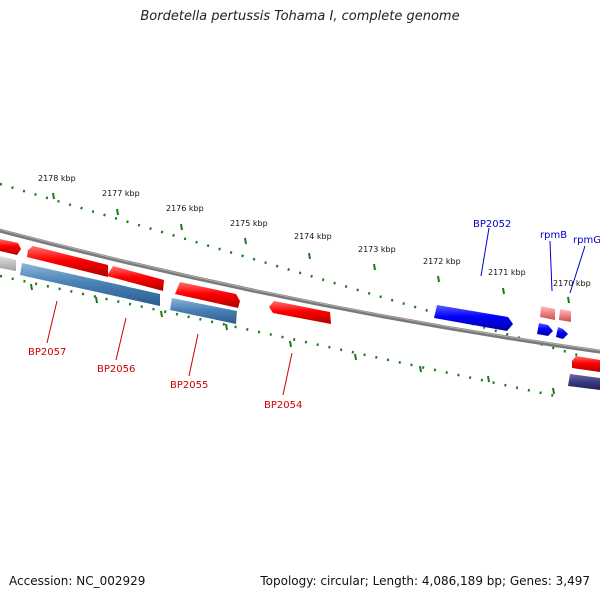 The height and width of the screenshot is (600, 600). What do you see at coordinates (189, 385) in the screenshot?
I see `label-bp2055: BP2055` at bounding box center [189, 385].